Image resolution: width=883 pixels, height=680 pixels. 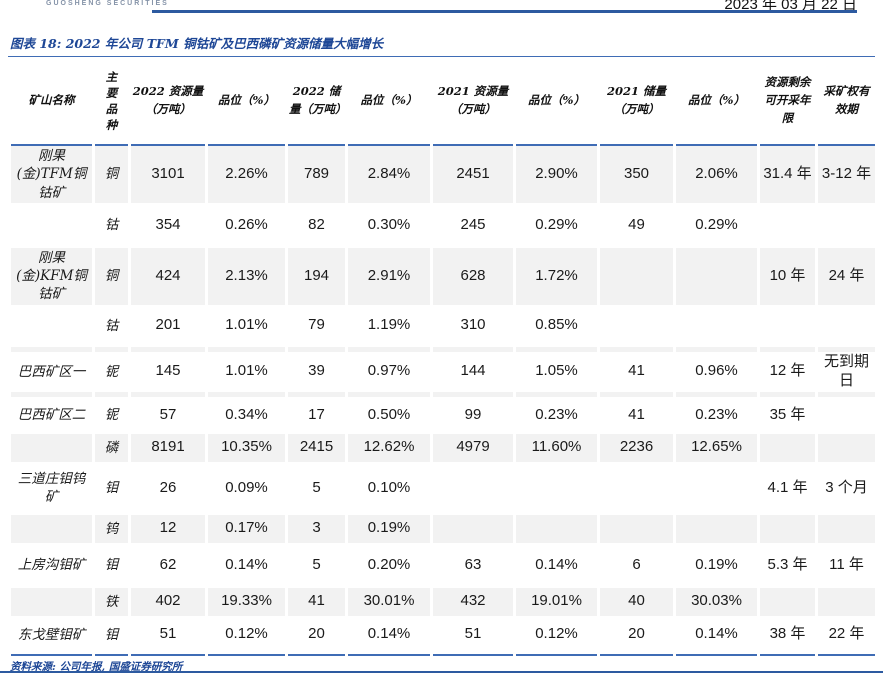 I want to click on data-cell: 424, so click(x=168, y=276).